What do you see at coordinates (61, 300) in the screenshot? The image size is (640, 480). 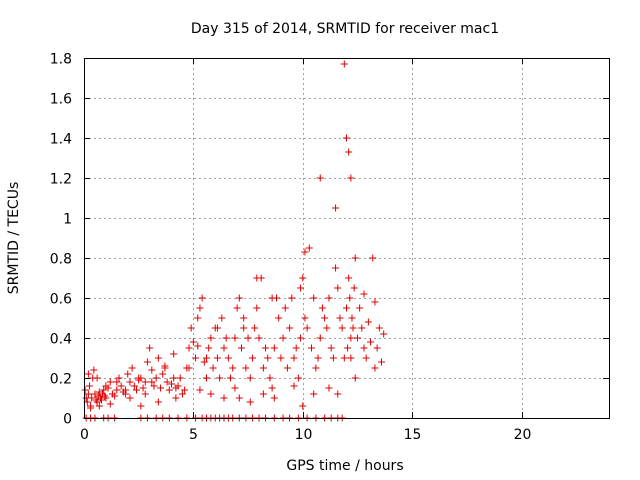 I see `y-tick-label: 0.6` at bounding box center [61, 300].